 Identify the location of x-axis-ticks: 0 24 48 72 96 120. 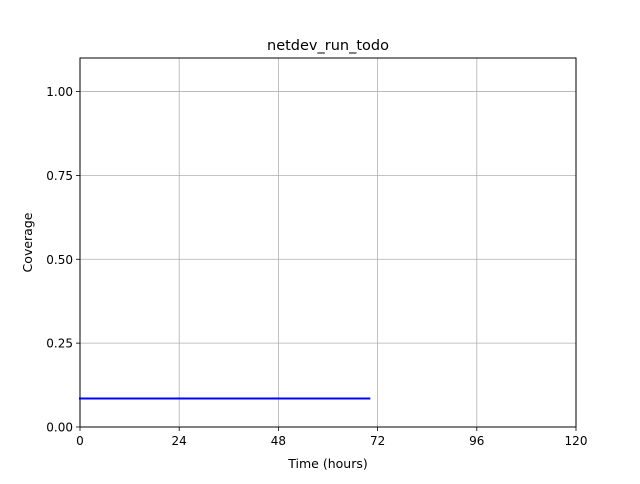
(331, 437).